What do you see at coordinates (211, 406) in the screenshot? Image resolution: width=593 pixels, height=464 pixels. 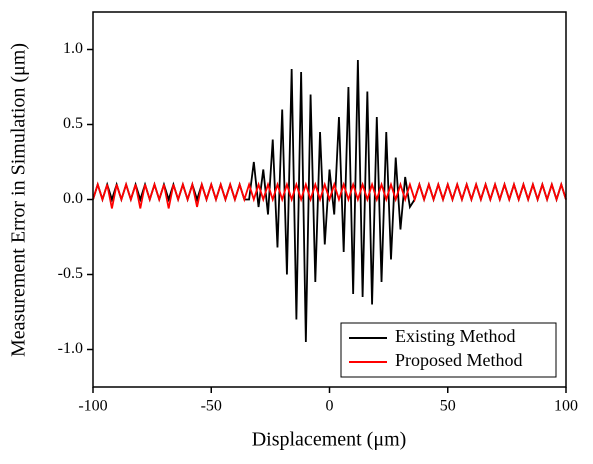 I see `x-tick-label: -50` at bounding box center [211, 406].